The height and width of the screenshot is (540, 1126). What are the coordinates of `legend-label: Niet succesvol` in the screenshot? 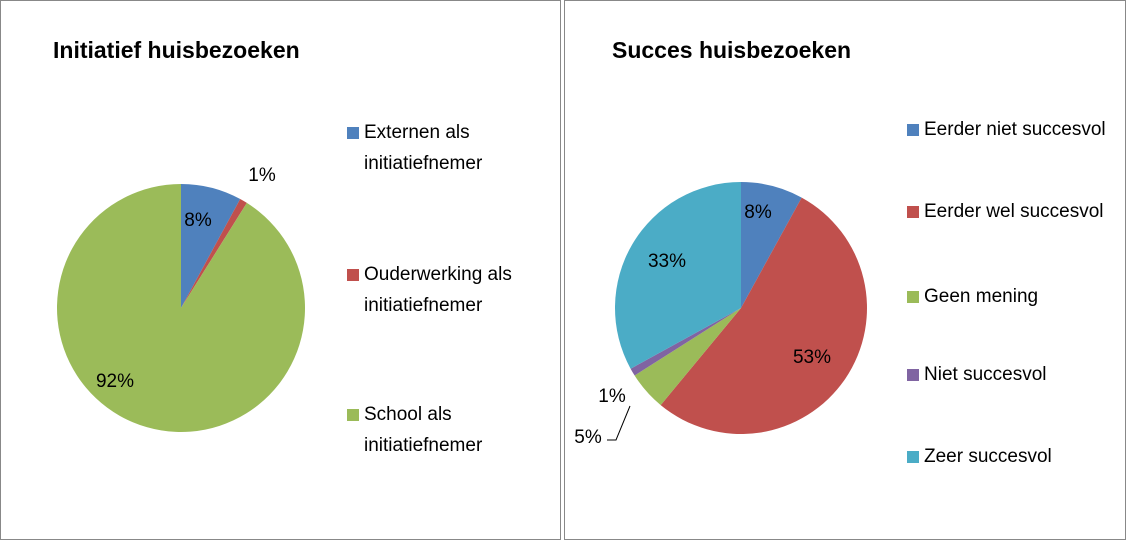 It's located at (985, 374).